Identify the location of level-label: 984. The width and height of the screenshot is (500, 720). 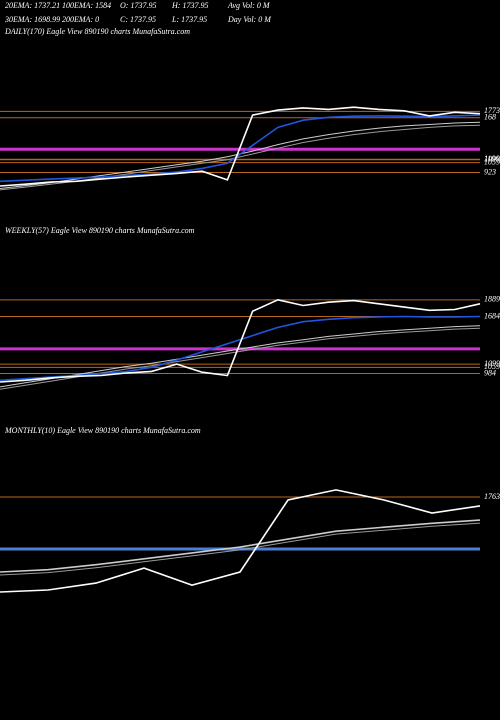
(490, 372).